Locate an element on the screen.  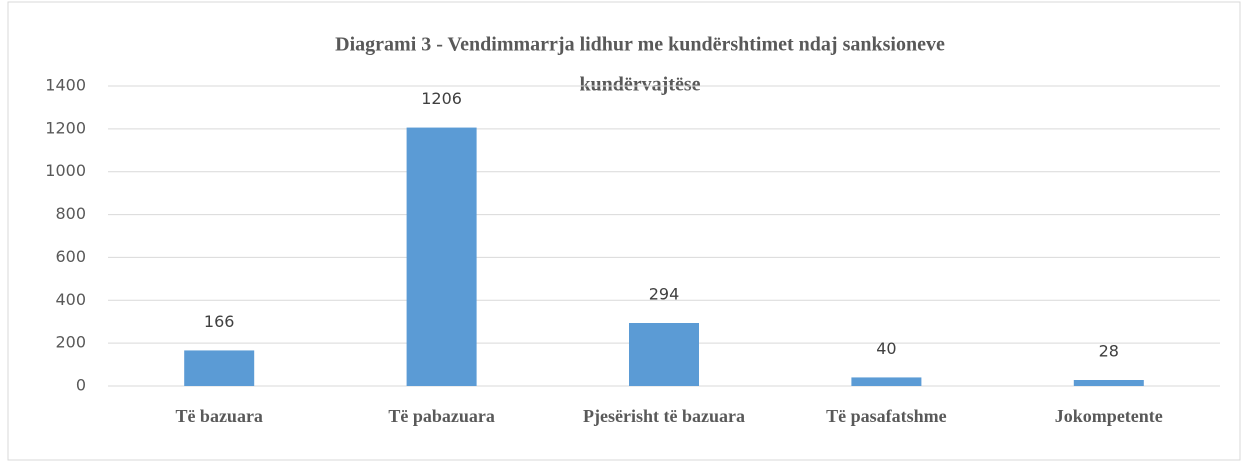
x-tick-label: Të bazuara is located at coordinates (219, 416).